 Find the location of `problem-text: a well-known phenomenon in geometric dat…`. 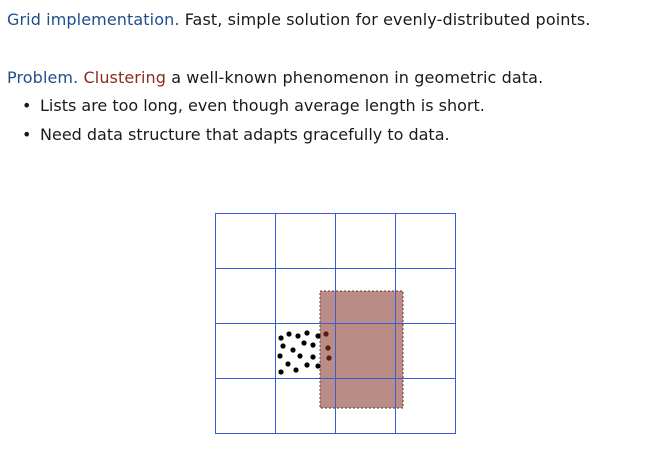

problem-text: a well-known phenomenon in geometric dat… is located at coordinates (357, 77).